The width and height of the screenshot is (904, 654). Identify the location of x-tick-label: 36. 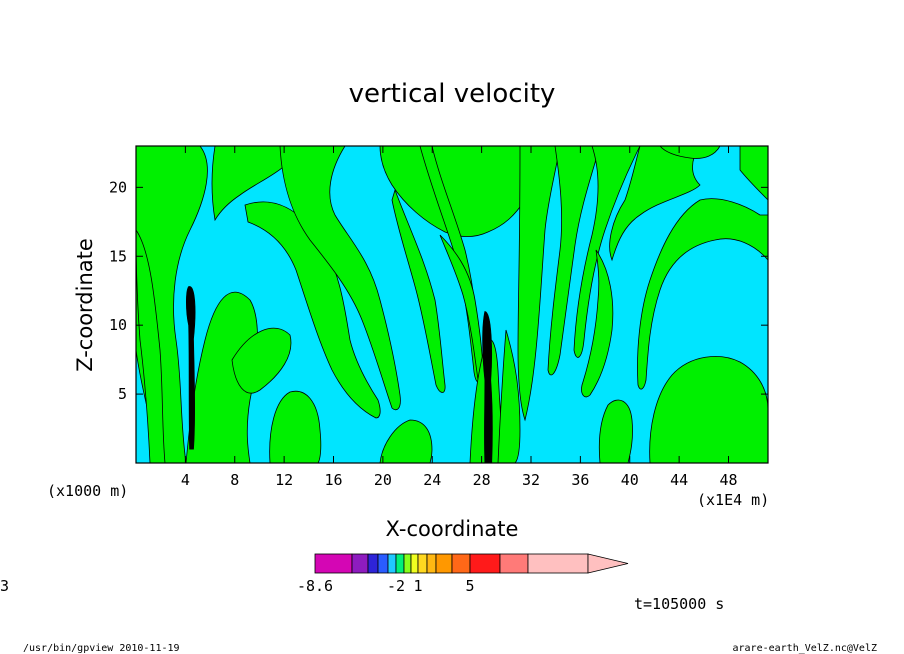
(580, 480).